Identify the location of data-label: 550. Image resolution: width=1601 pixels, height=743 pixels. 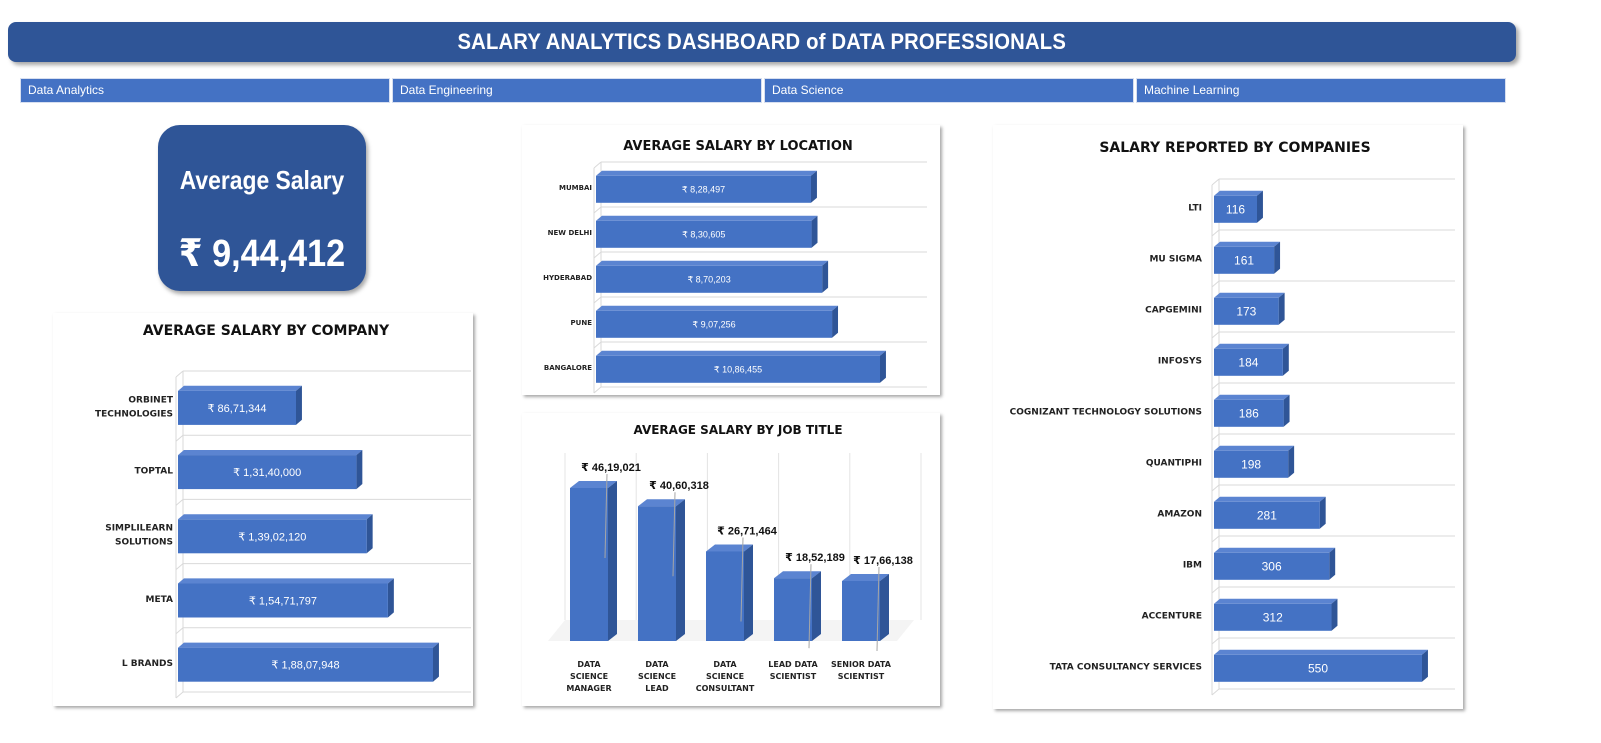
(1318, 669).